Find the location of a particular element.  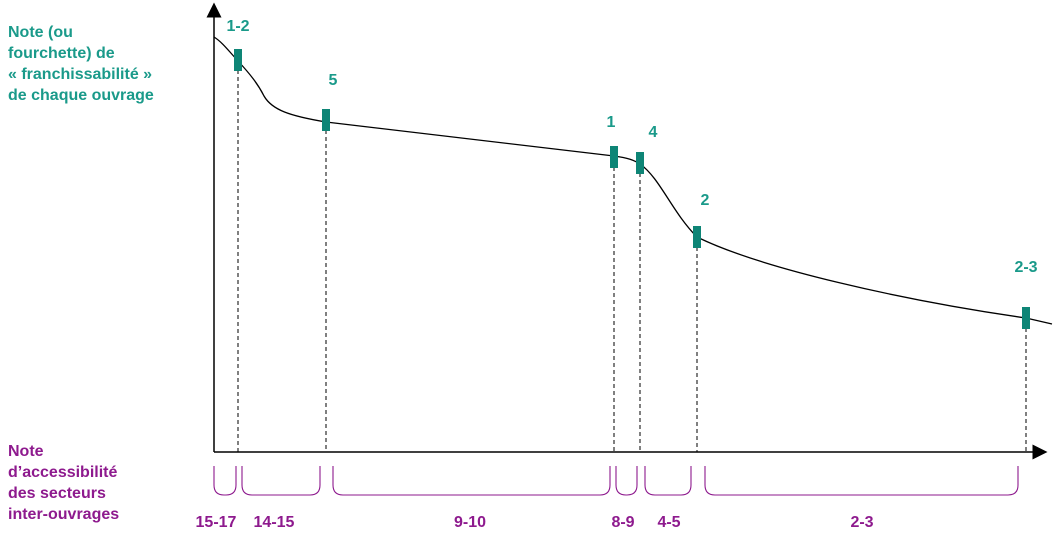

x-axis-label-line: inter-ouvrages is located at coordinates (64, 514).